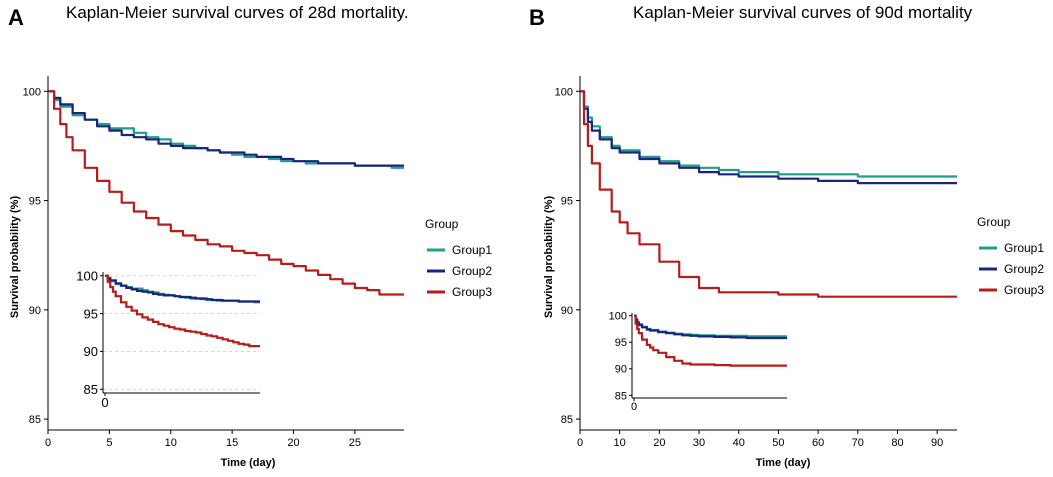  Describe the element at coordinates (1010, 256) in the screenshot. I see `legend-b: Group Group1 Group2 Group3` at that location.